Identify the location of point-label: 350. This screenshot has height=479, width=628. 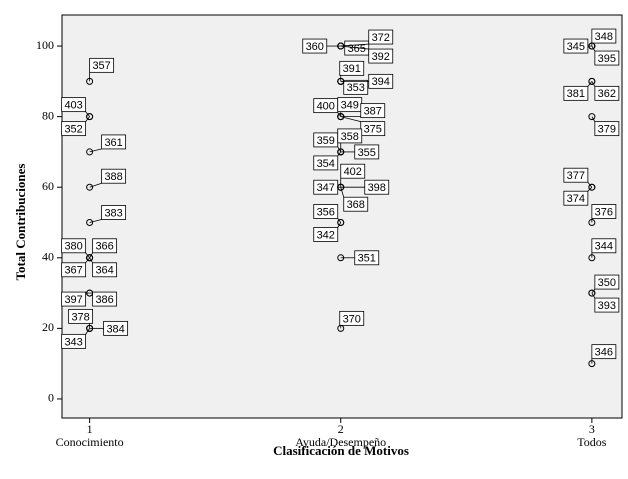
(607, 283).